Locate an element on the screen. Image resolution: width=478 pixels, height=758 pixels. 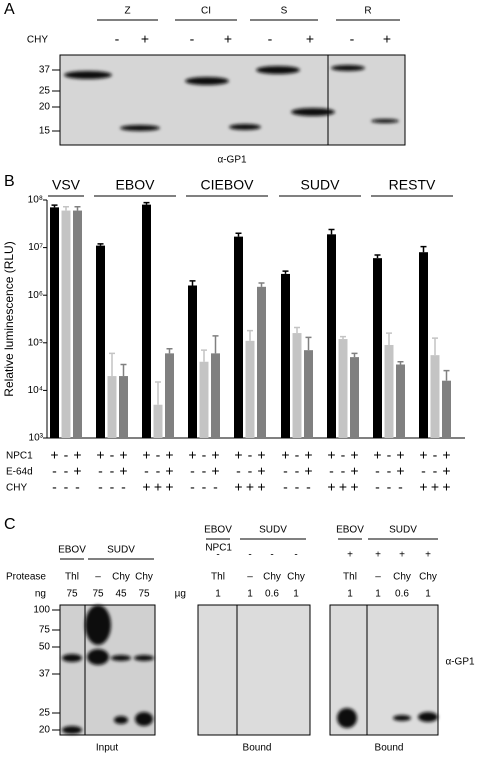
amount-label: ng is located at coordinates (40, 594).